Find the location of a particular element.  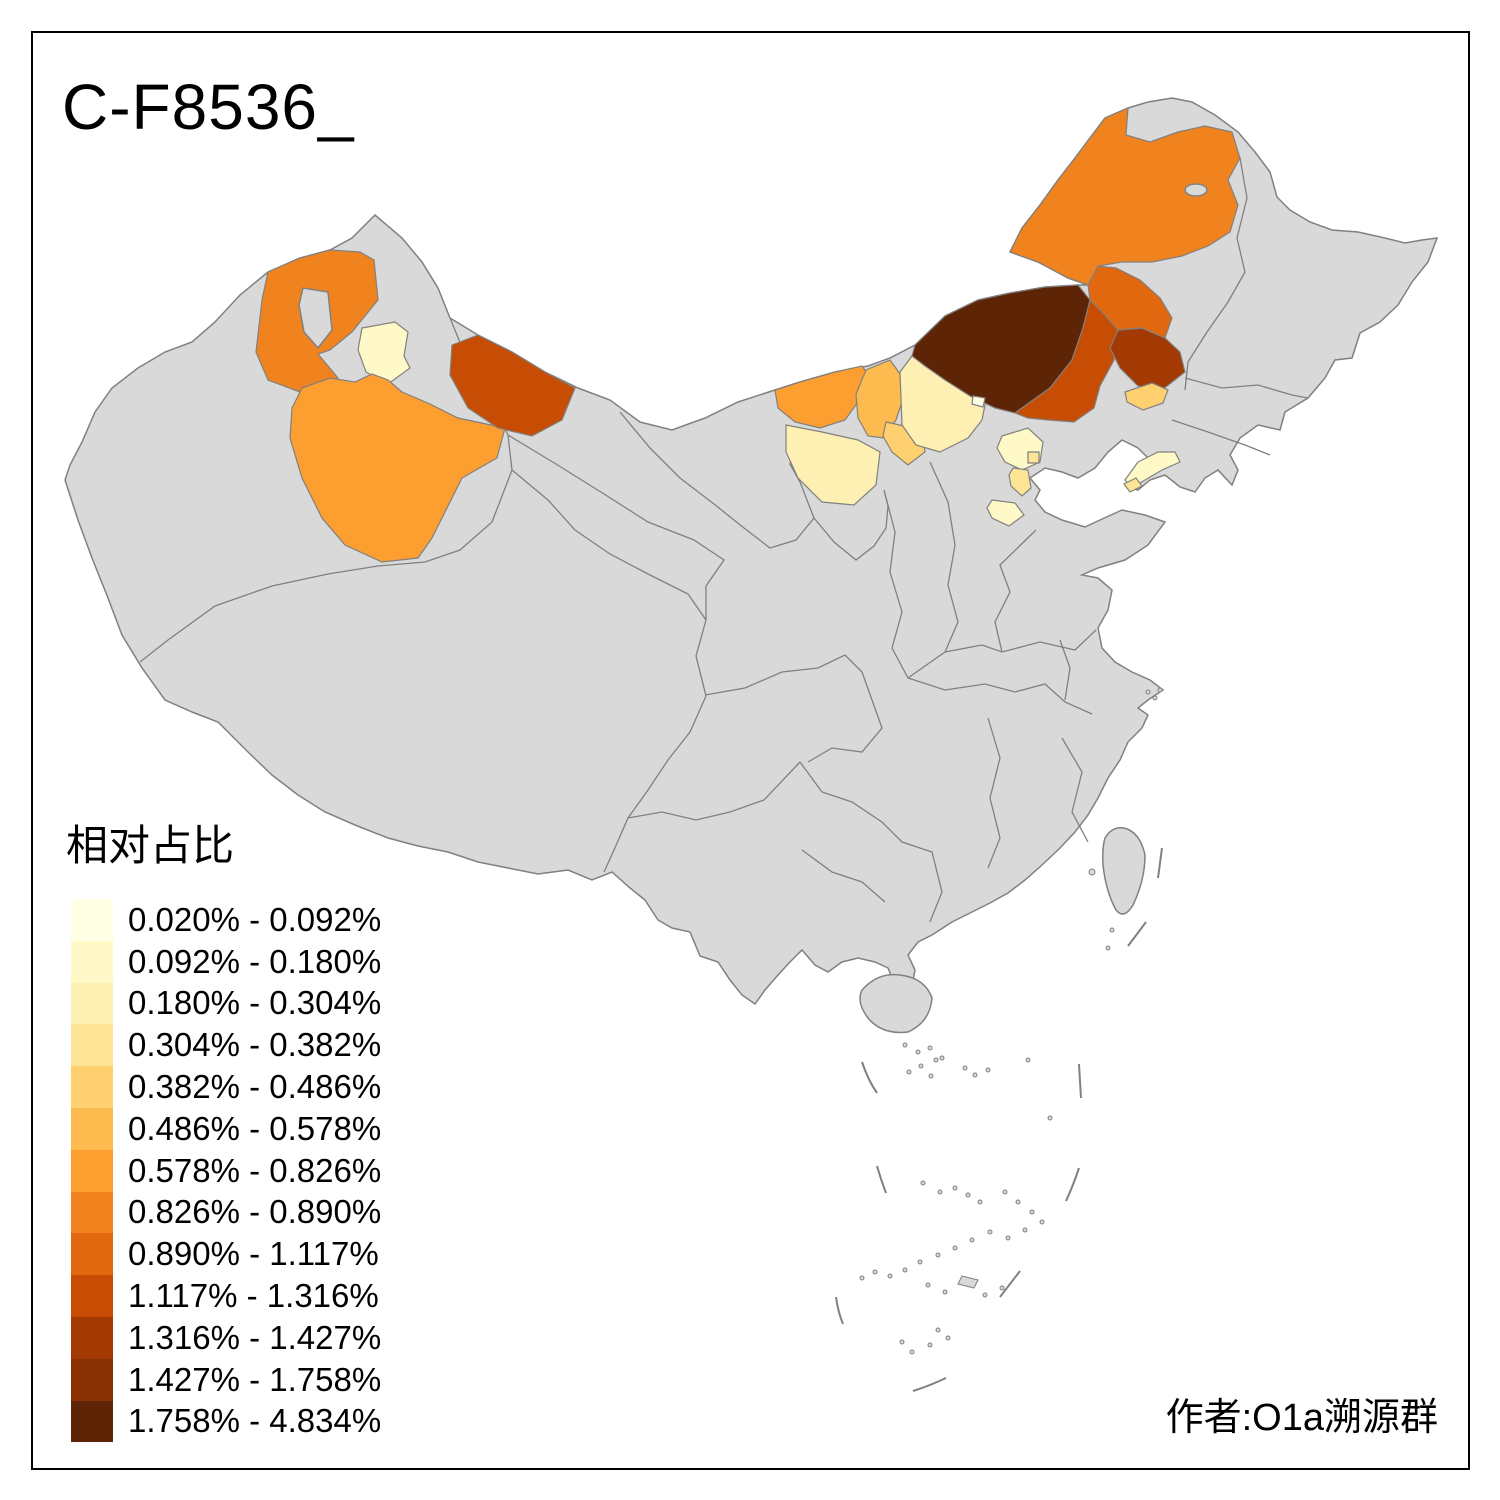

legend-row: 0.020% - 0.092% is located at coordinates (226, 920).